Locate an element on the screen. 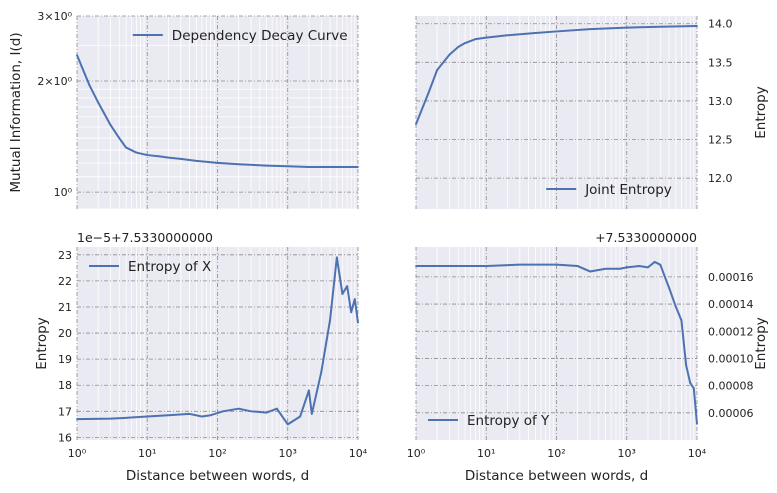 The image size is (777, 493). y-tick-label: 0.00014 is located at coordinates (731, 304).